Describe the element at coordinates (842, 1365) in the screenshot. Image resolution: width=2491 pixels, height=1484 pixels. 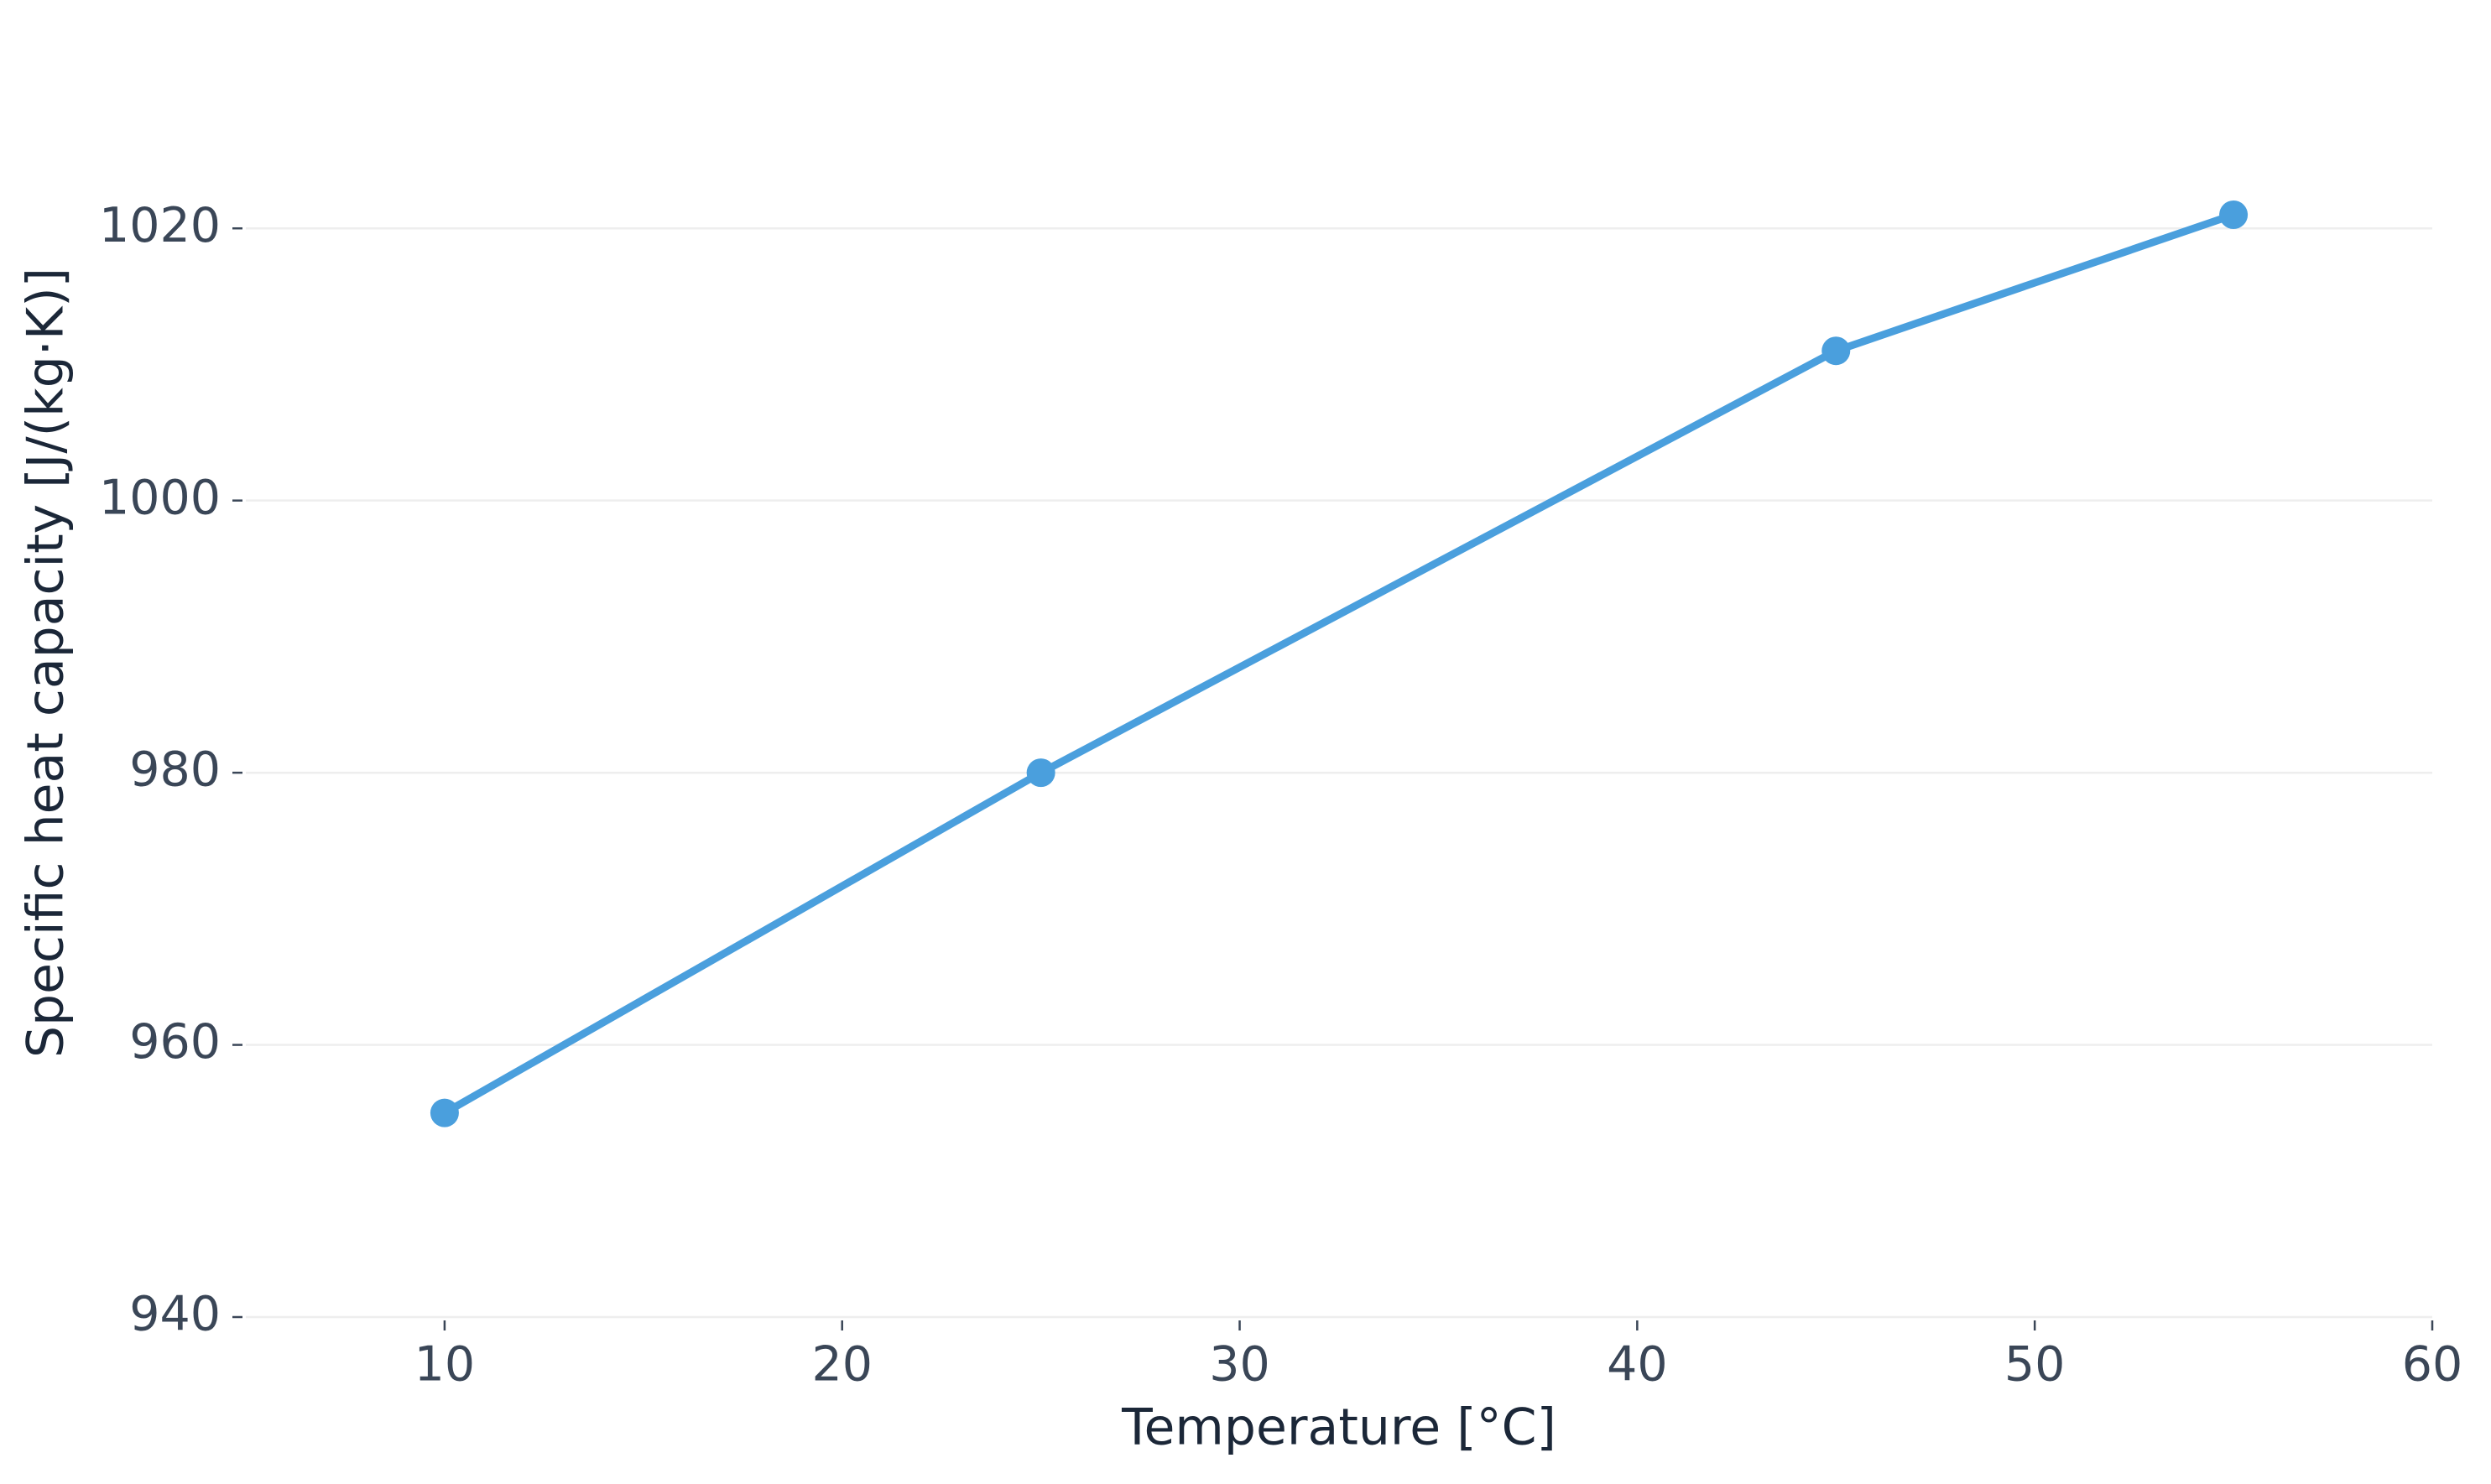
I see `x-tick-label: 20` at that location.